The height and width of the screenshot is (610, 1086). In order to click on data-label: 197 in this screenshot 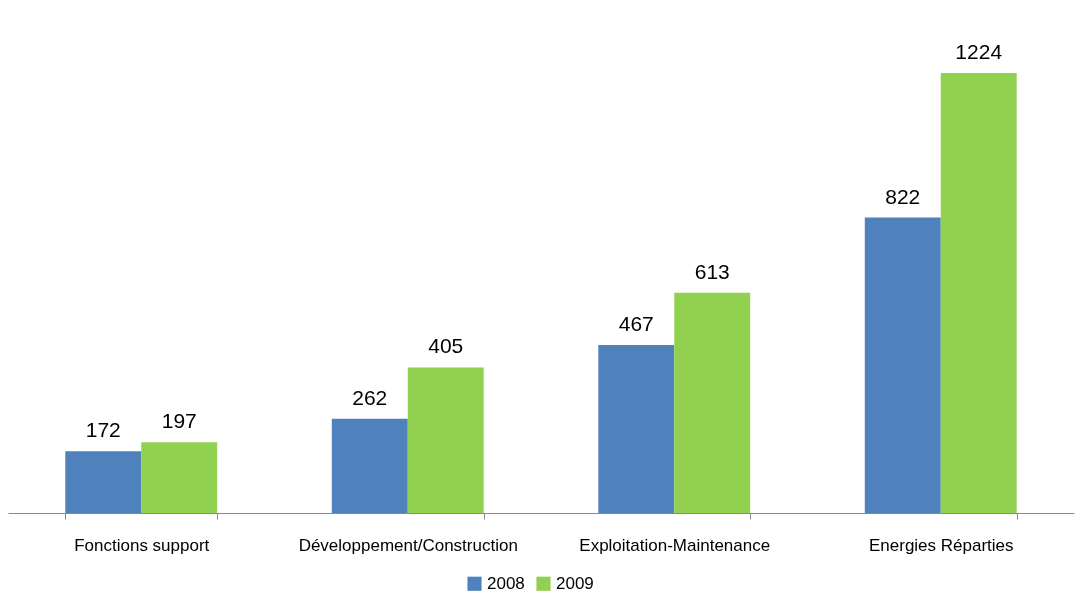, I will do `click(179, 421)`.